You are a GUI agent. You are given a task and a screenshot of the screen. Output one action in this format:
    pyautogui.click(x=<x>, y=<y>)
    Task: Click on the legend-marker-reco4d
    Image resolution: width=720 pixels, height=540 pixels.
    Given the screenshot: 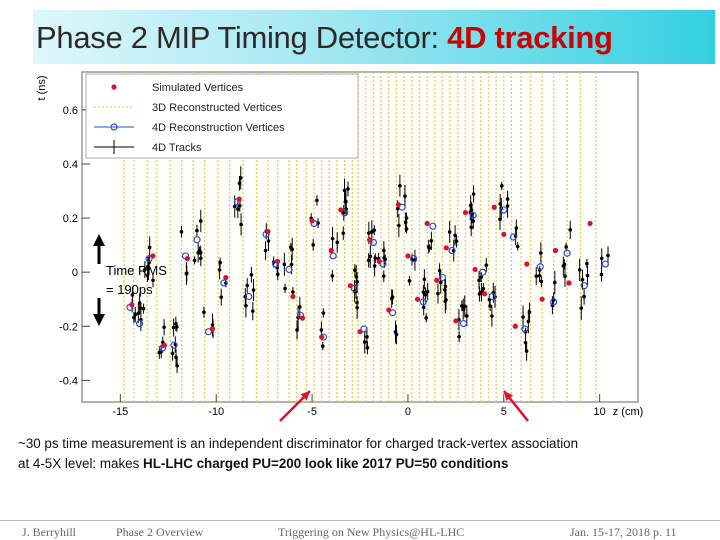 What is the action you would take?
    pyautogui.click(x=114, y=127)
    